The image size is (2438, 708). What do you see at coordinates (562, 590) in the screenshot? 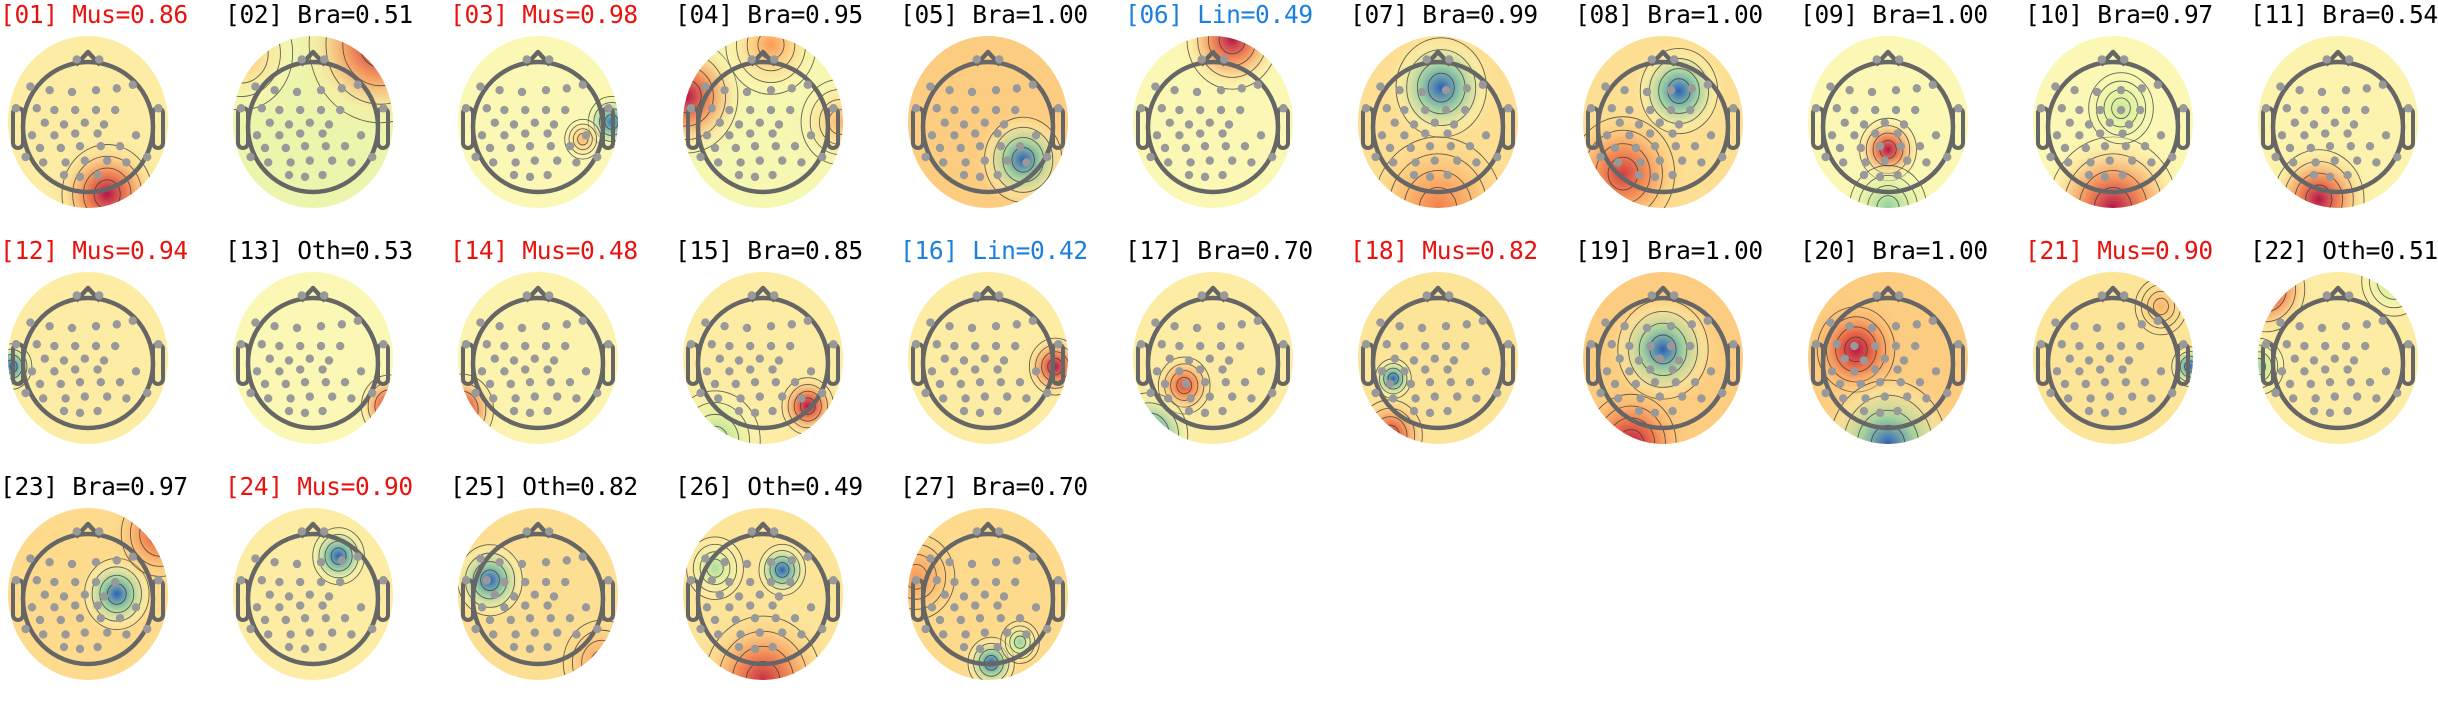
I see `topomap-cell: [25] Oth=0.82` at bounding box center [562, 590].